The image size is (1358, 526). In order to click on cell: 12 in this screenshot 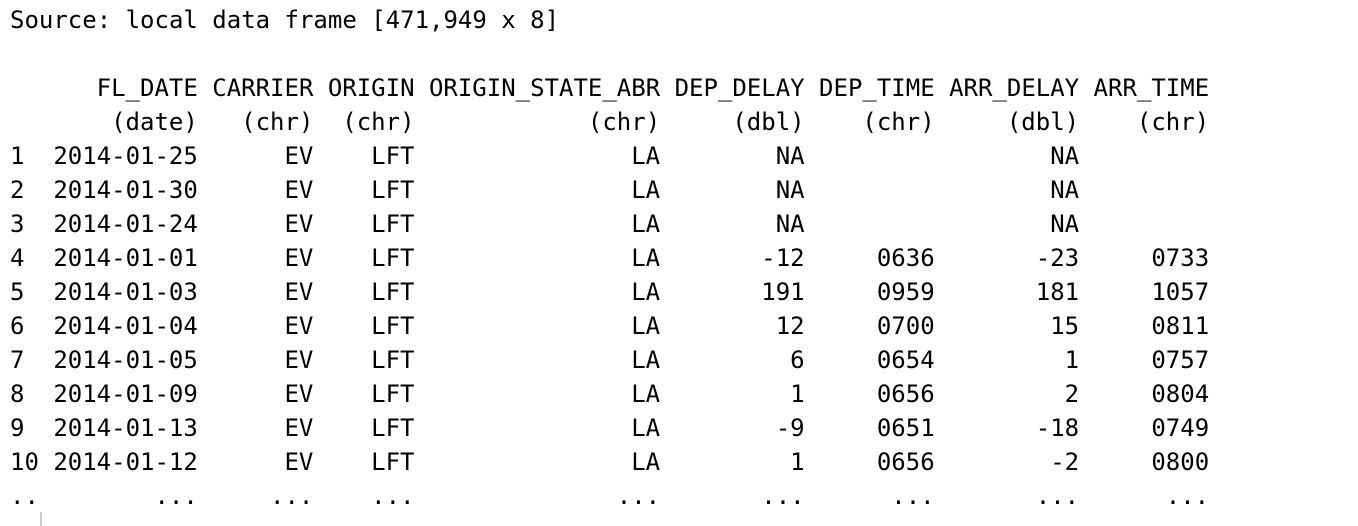, I will do `click(790, 326)`.